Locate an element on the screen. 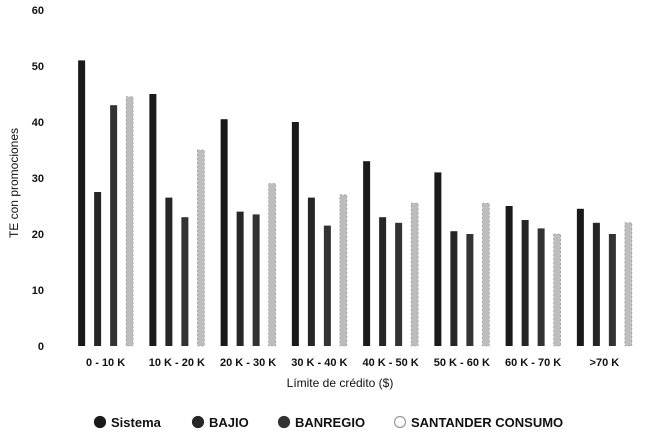  legend-label: BANREGIO is located at coordinates (330, 422).